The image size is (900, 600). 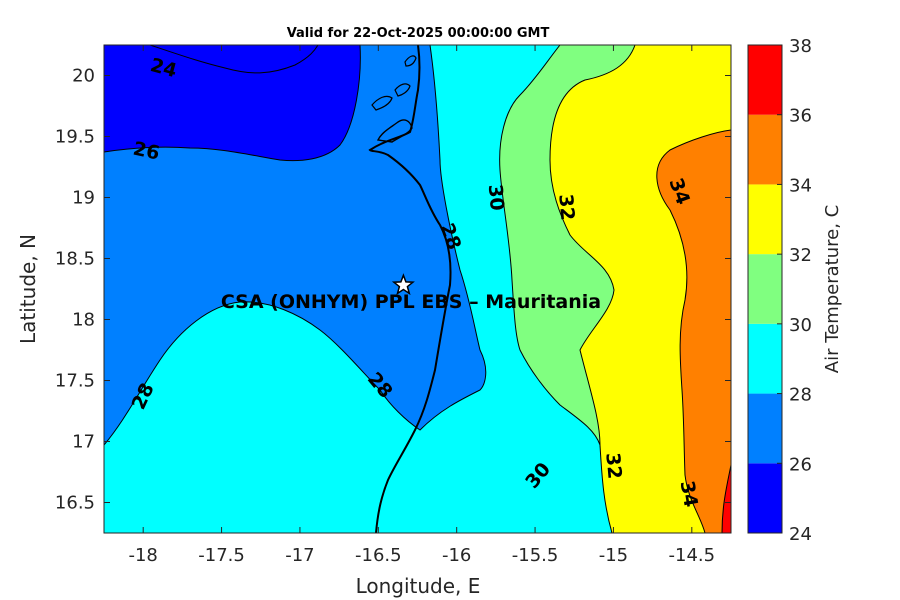 I want to click on colorbar: 24 26 28 30 32 34 36 38, so click(x=779, y=290).